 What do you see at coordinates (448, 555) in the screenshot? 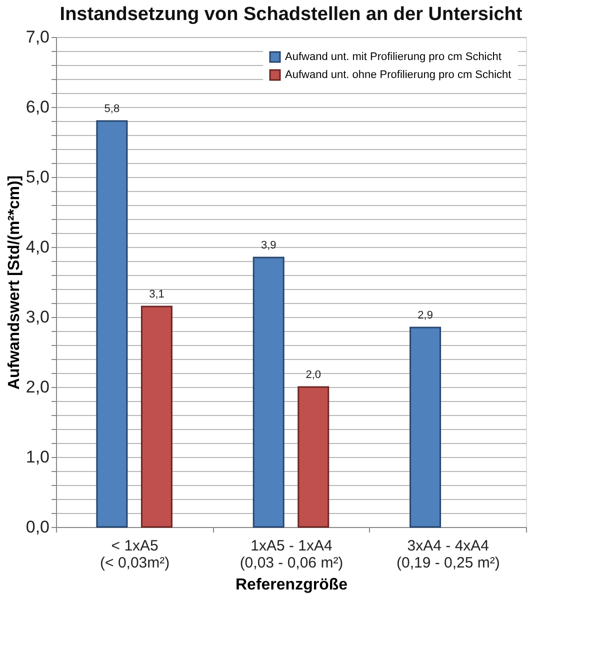
I see `x-tick-label: 3xA4 - 4xA4 (0,19 - 0,25 m²)` at bounding box center [448, 555].